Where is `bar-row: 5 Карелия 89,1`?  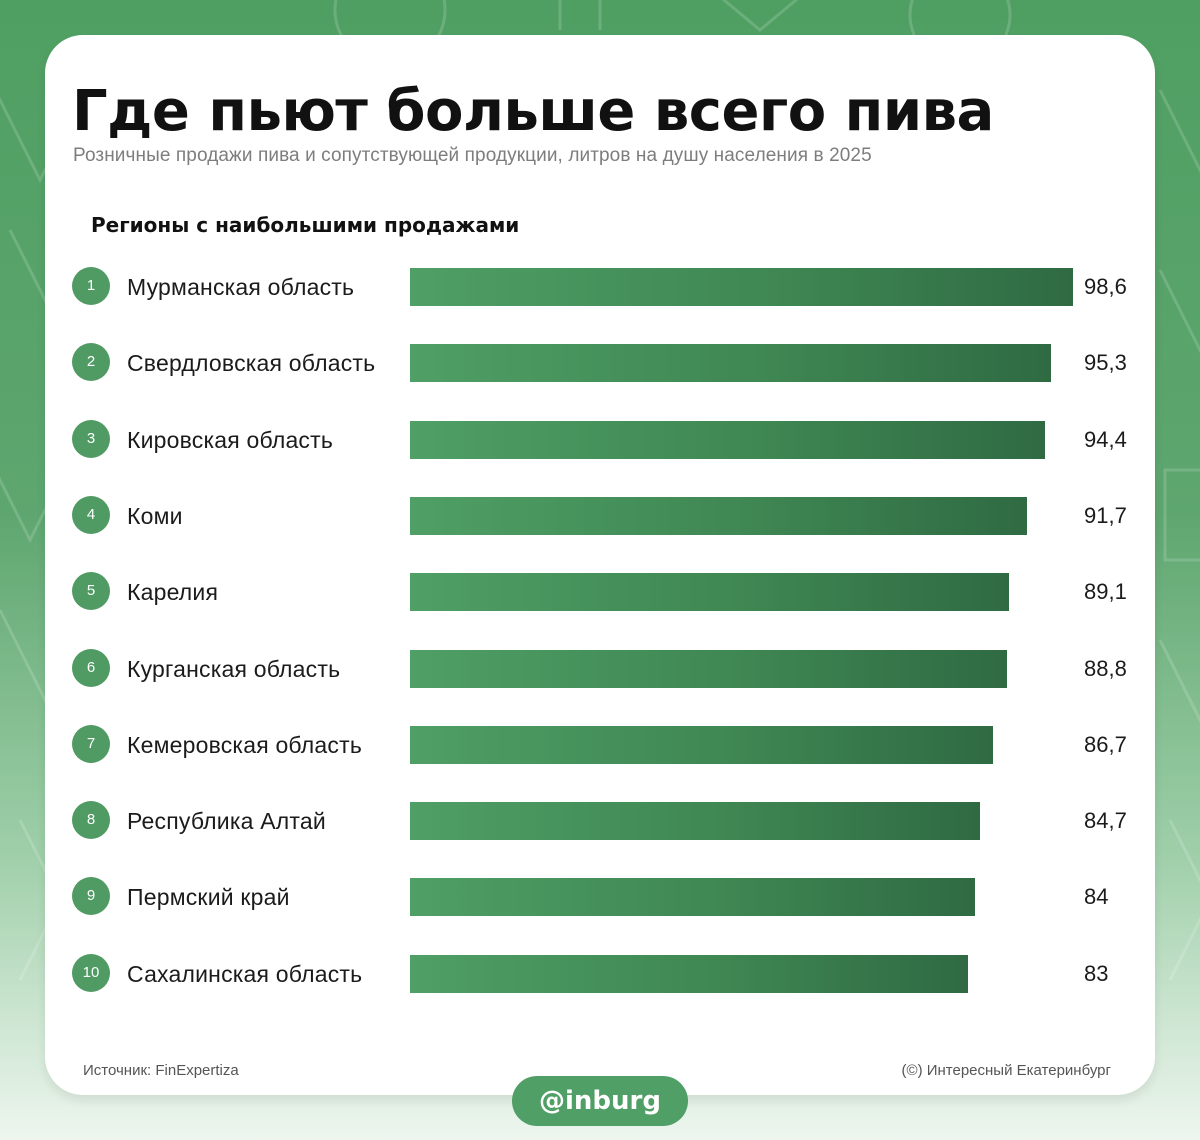 bar-row: 5 Карелия 89,1 is located at coordinates (600, 592).